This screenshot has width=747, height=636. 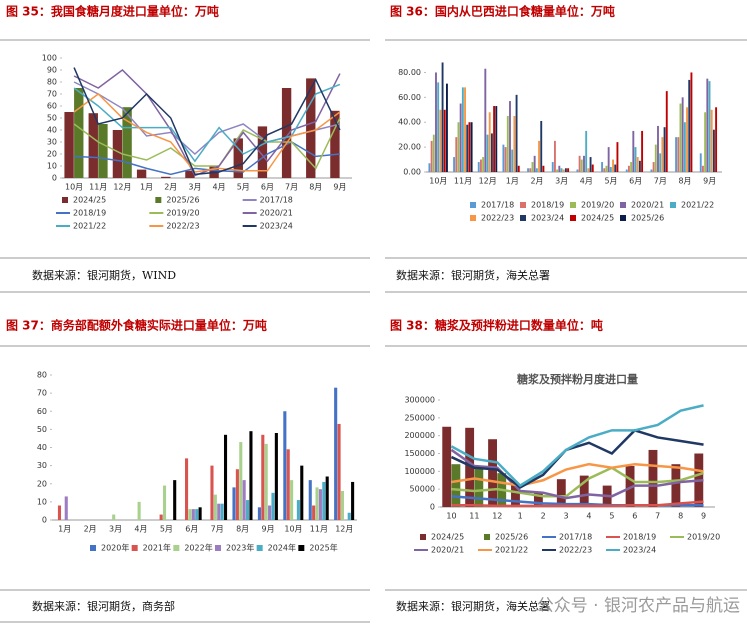 What do you see at coordinates (511, 550) in the screenshot?
I see `legend-label: 2021/22` at bounding box center [511, 550].